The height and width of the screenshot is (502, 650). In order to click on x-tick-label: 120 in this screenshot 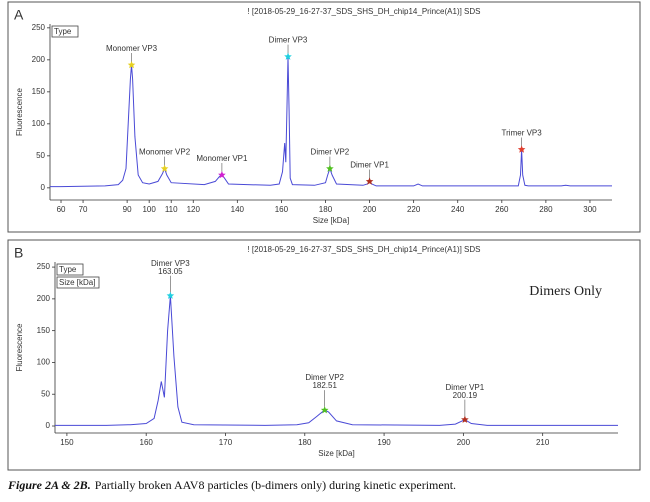, I will do `click(194, 209)`.